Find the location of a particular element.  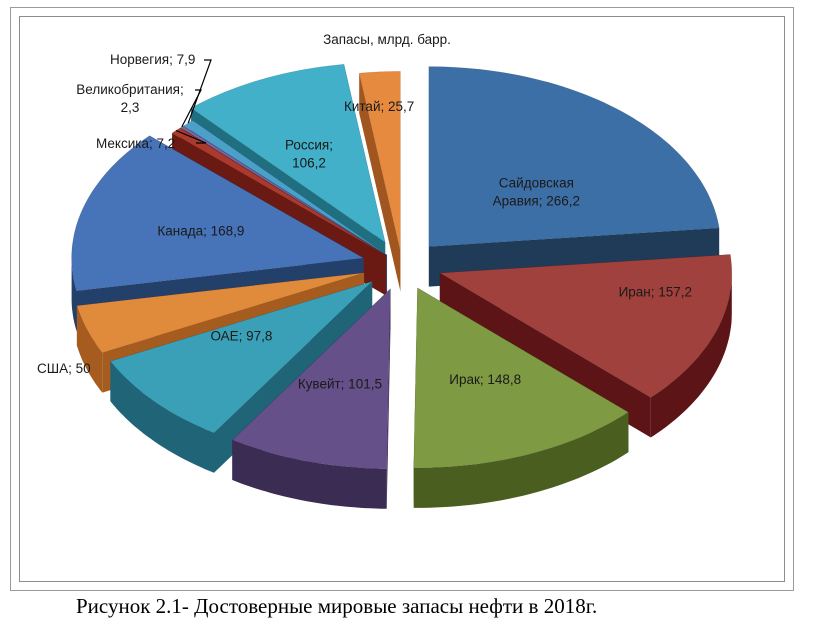

data-label-2: Иран; 157,2 is located at coordinates (655, 292).